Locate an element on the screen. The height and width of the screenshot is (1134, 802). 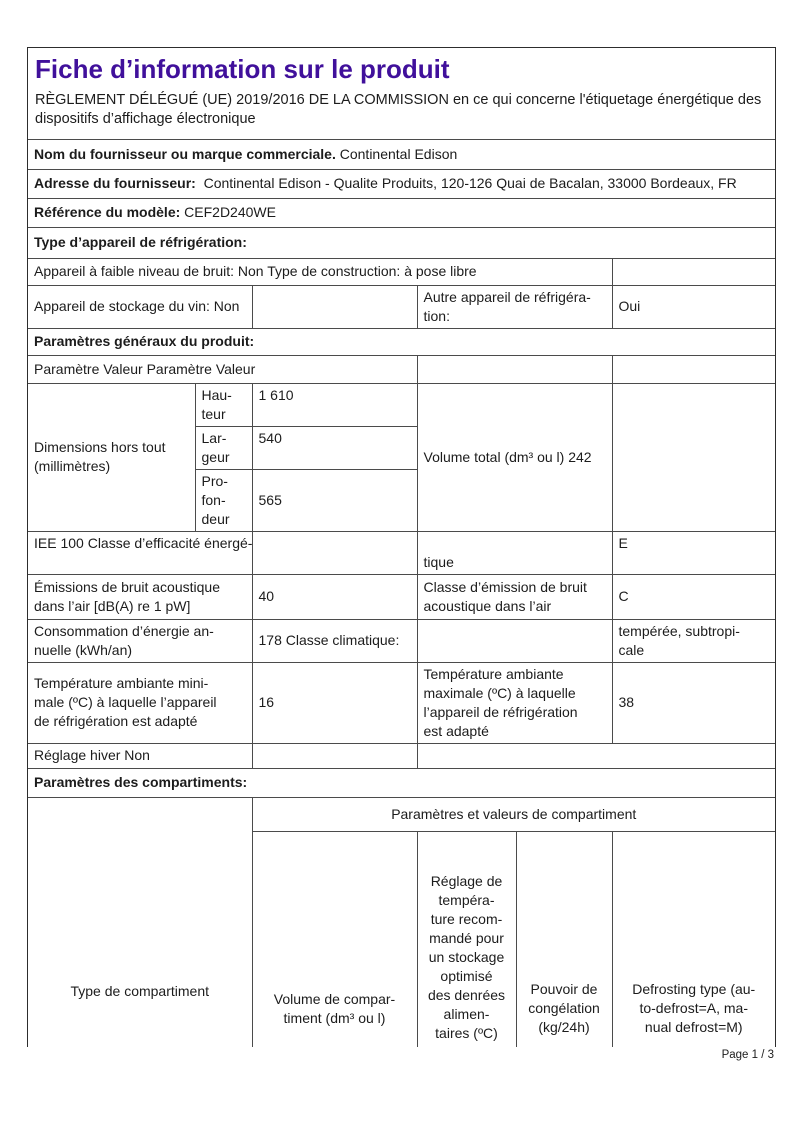
table-row: Paramètres généraux du produit: is located at coordinates (401, 341).